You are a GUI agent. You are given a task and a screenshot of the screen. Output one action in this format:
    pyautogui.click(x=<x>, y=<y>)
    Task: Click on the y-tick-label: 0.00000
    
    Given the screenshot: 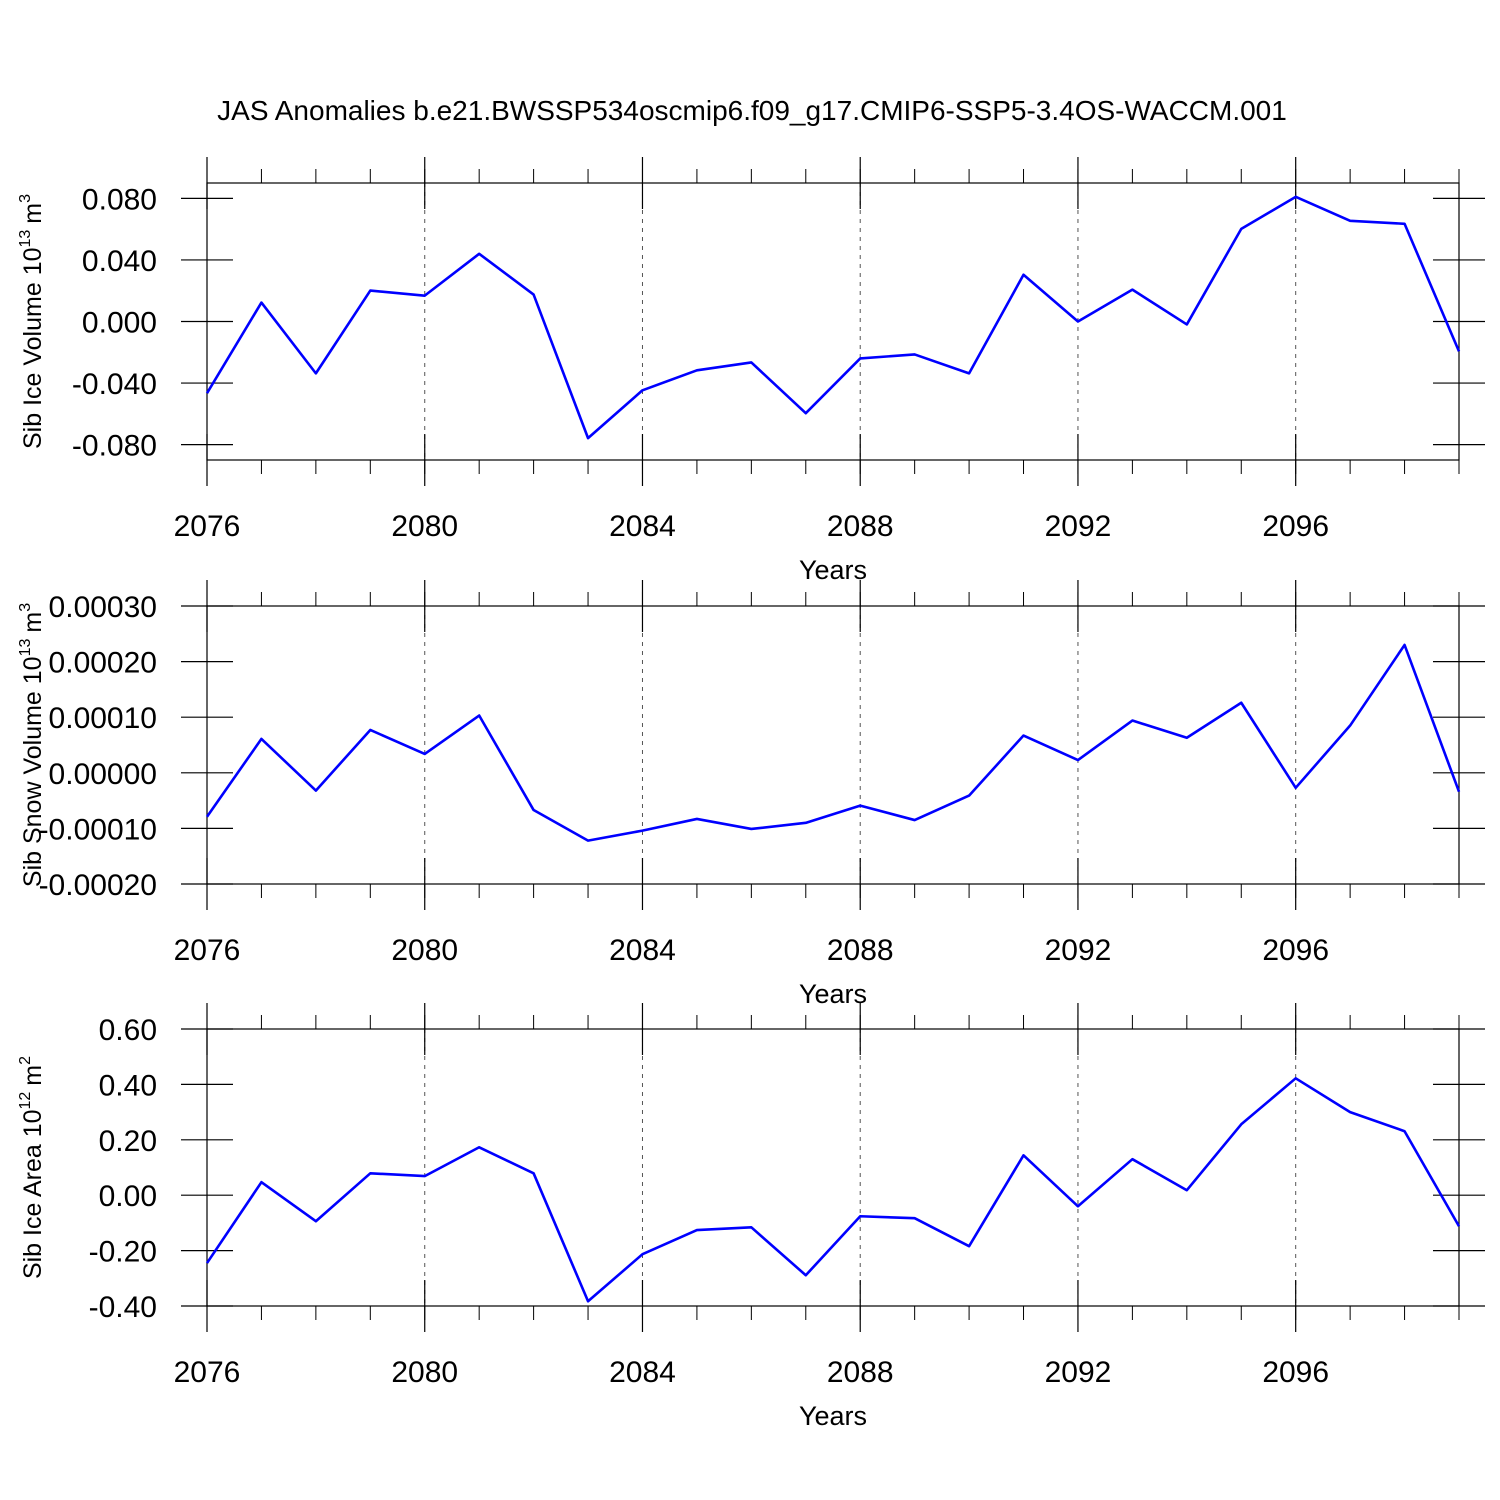 What is the action you would take?
    pyautogui.click(x=103, y=774)
    